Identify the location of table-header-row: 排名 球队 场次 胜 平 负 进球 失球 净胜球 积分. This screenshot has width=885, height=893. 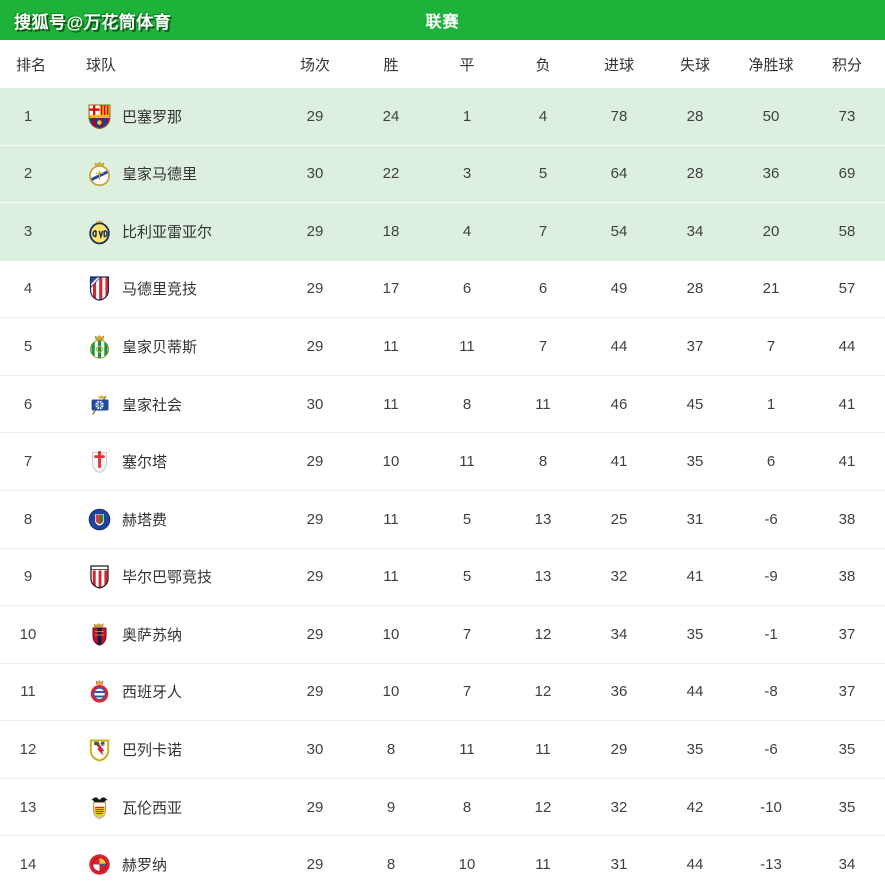
(442, 64).